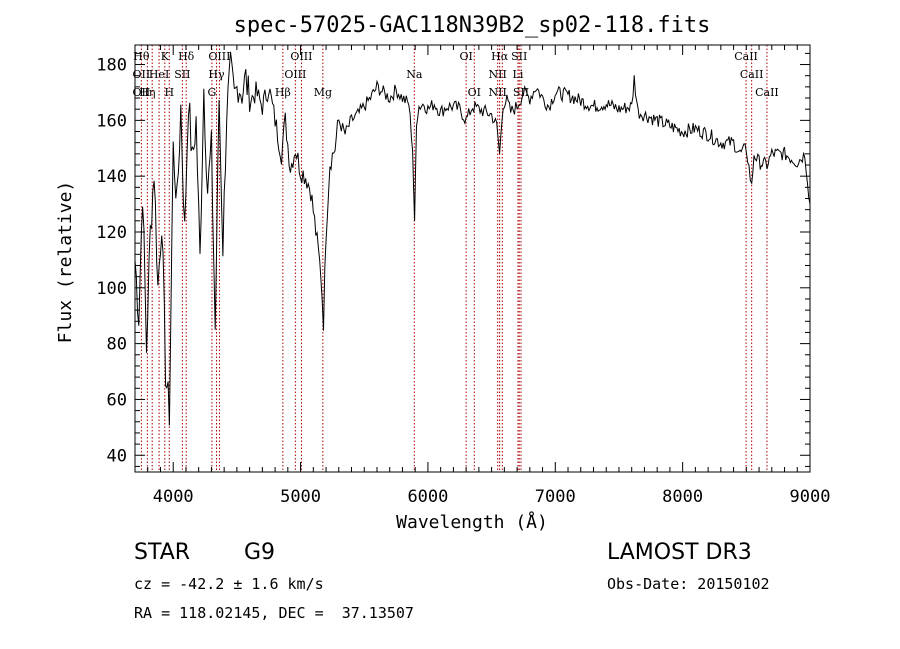 The width and height of the screenshot is (900, 649). I want to click on line-label-14-0: Mg, so click(323, 92).